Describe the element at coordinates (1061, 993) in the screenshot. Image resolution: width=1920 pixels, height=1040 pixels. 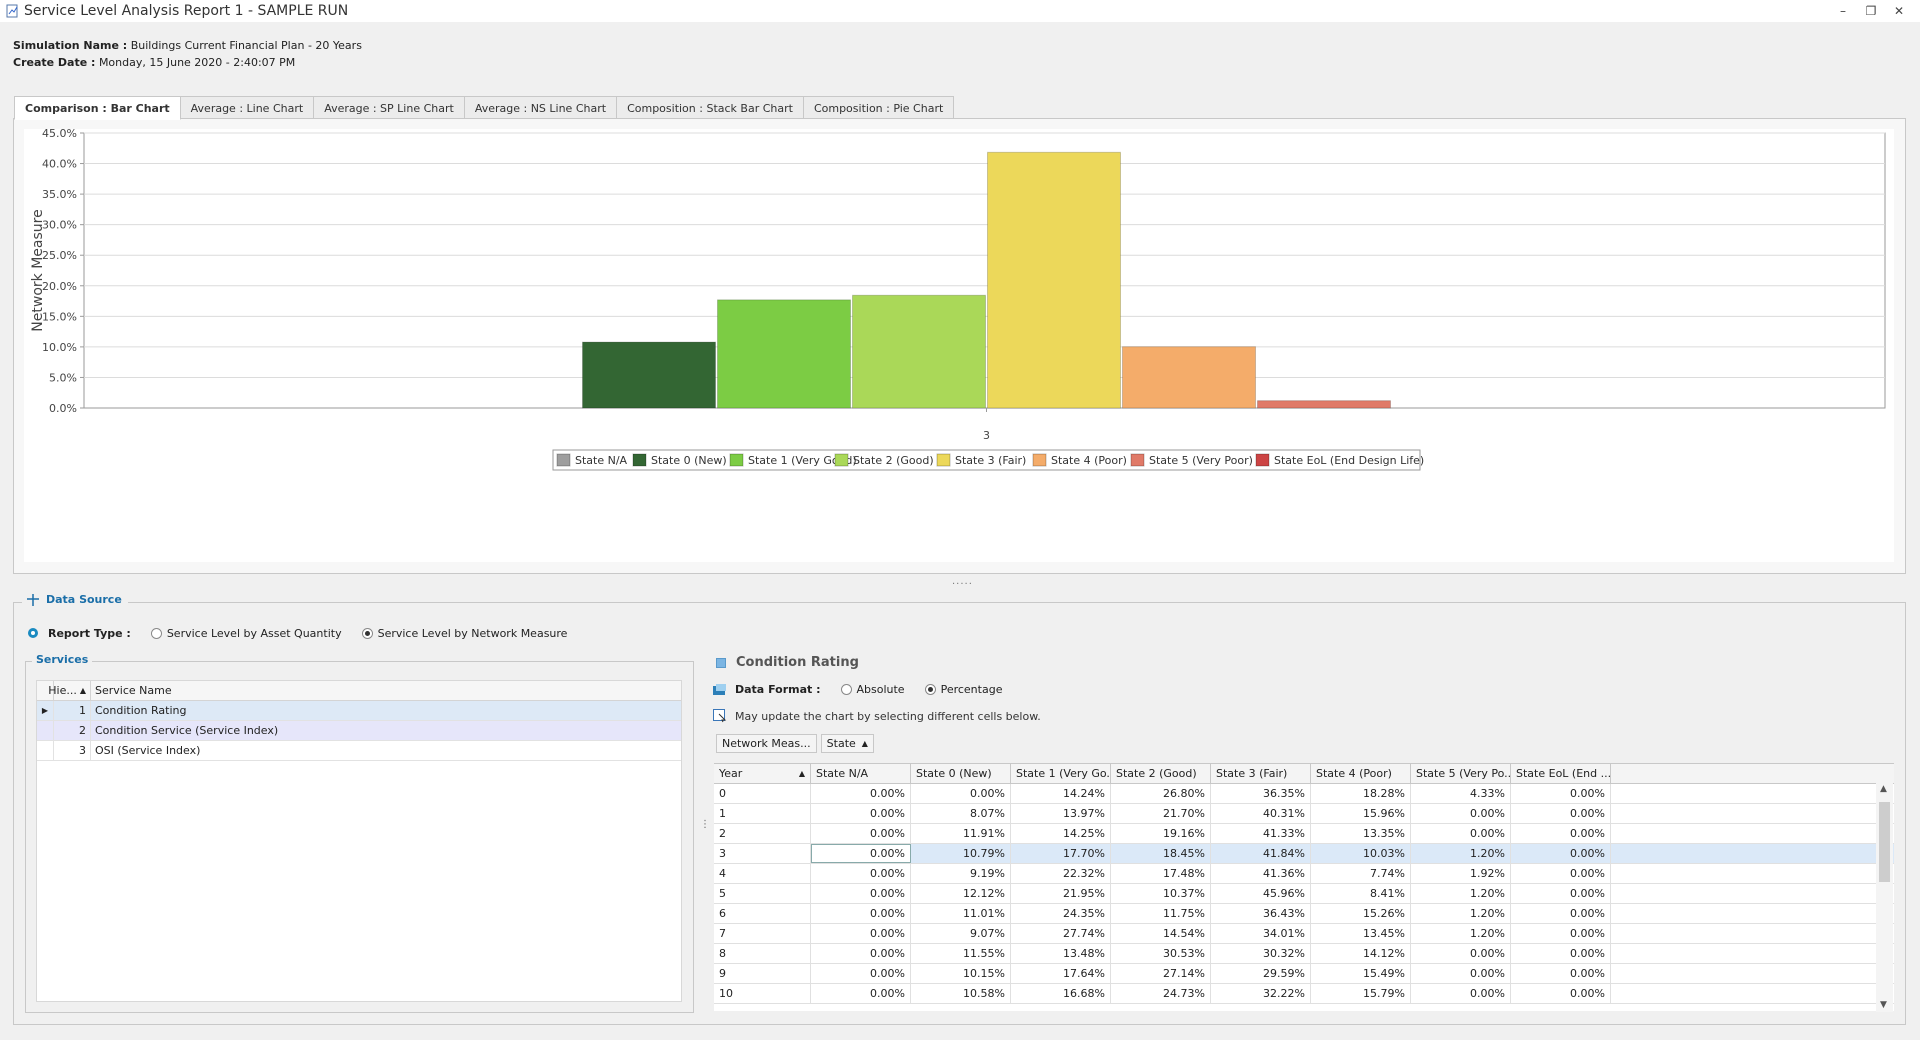
I see `value-cell: 16.68%` at that location.